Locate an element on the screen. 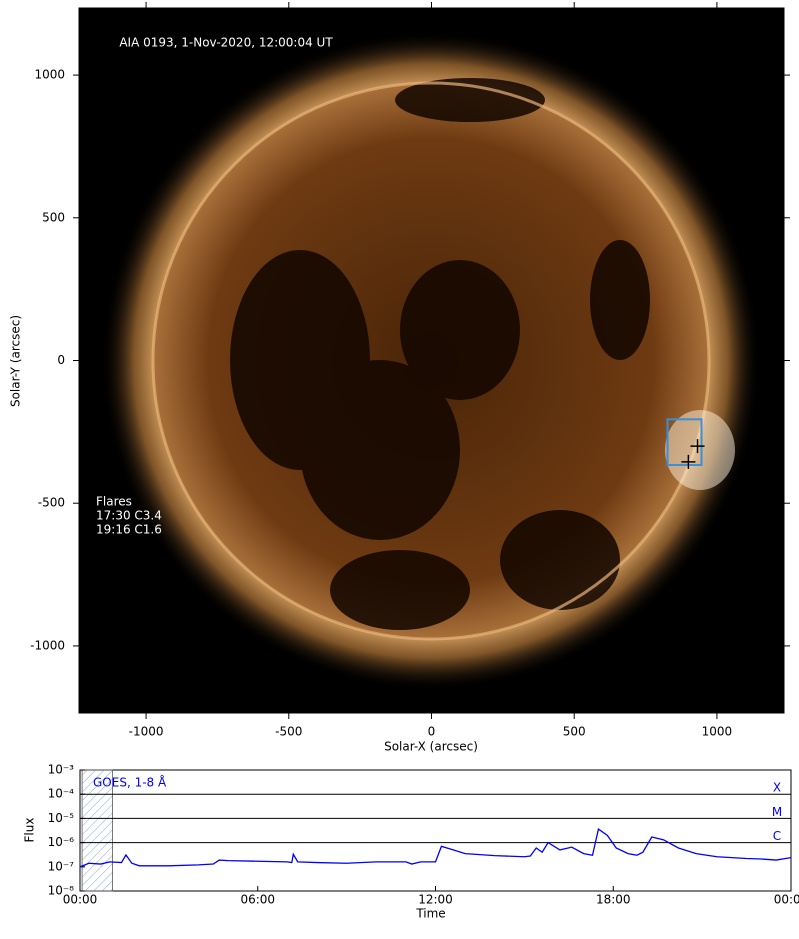  x-tick-label: 12:00 is located at coordinates (435, 900).